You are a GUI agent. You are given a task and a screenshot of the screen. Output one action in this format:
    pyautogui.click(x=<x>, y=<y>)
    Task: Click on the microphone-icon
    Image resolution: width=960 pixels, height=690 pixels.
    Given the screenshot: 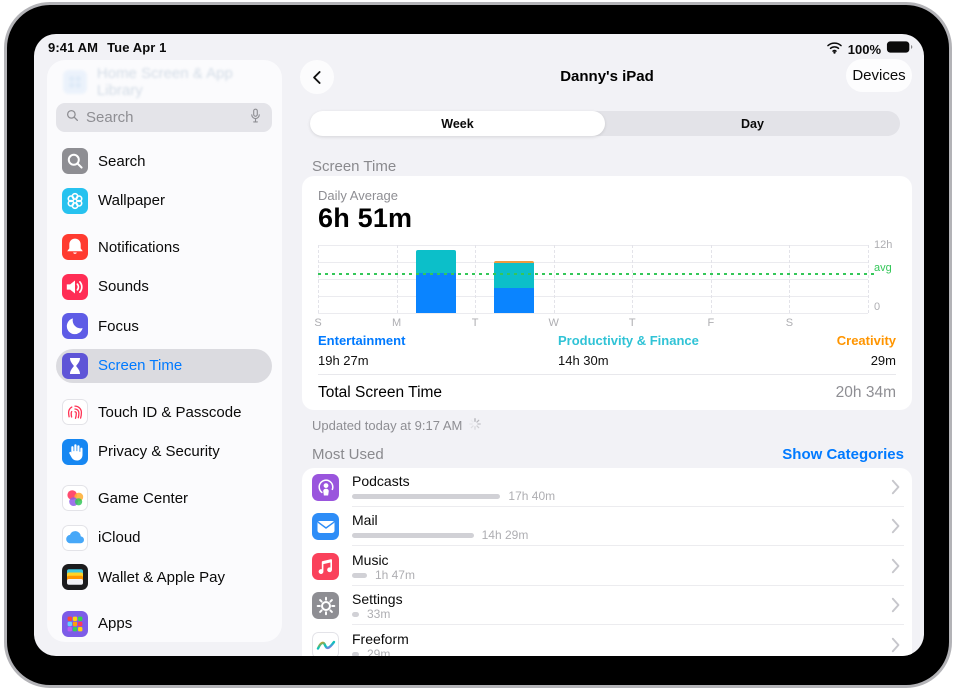 What is the action you would take?
    pyautogui.click(x=255, y=118)
    